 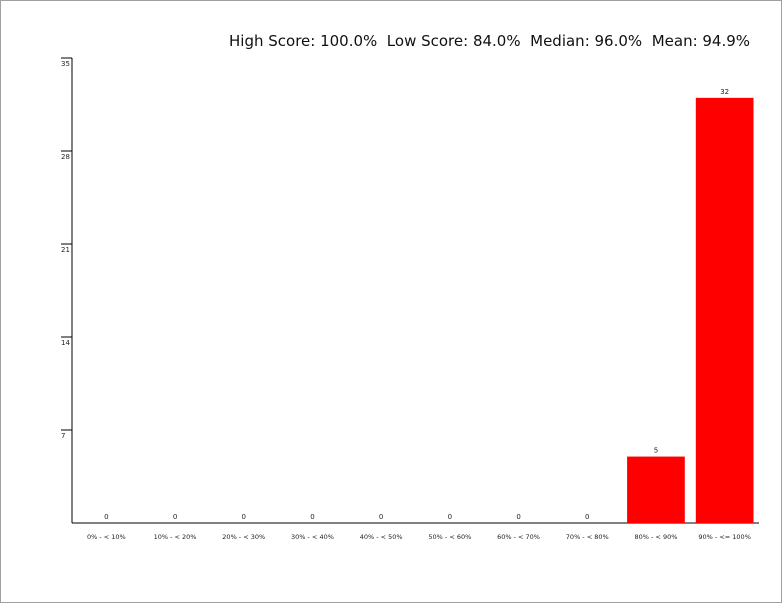 What do you see at coordinates (449, 537) in the screenshot?
I see `x-category-label: 50% - < 60%` at bounding box center [449, 537].